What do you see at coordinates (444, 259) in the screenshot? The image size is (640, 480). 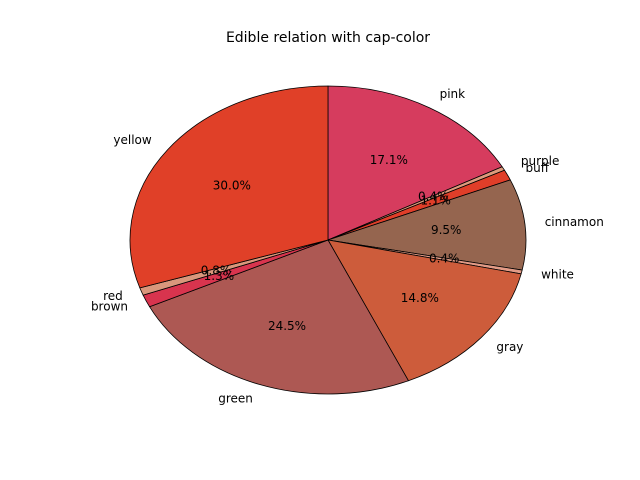 I see `pct-label-white: 0.4%` at bounding box center [444, 259].